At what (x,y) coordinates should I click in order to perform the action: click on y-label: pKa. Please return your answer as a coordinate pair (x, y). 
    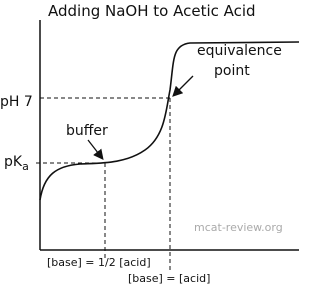
    Looking at the image, I should click on (16, 163).